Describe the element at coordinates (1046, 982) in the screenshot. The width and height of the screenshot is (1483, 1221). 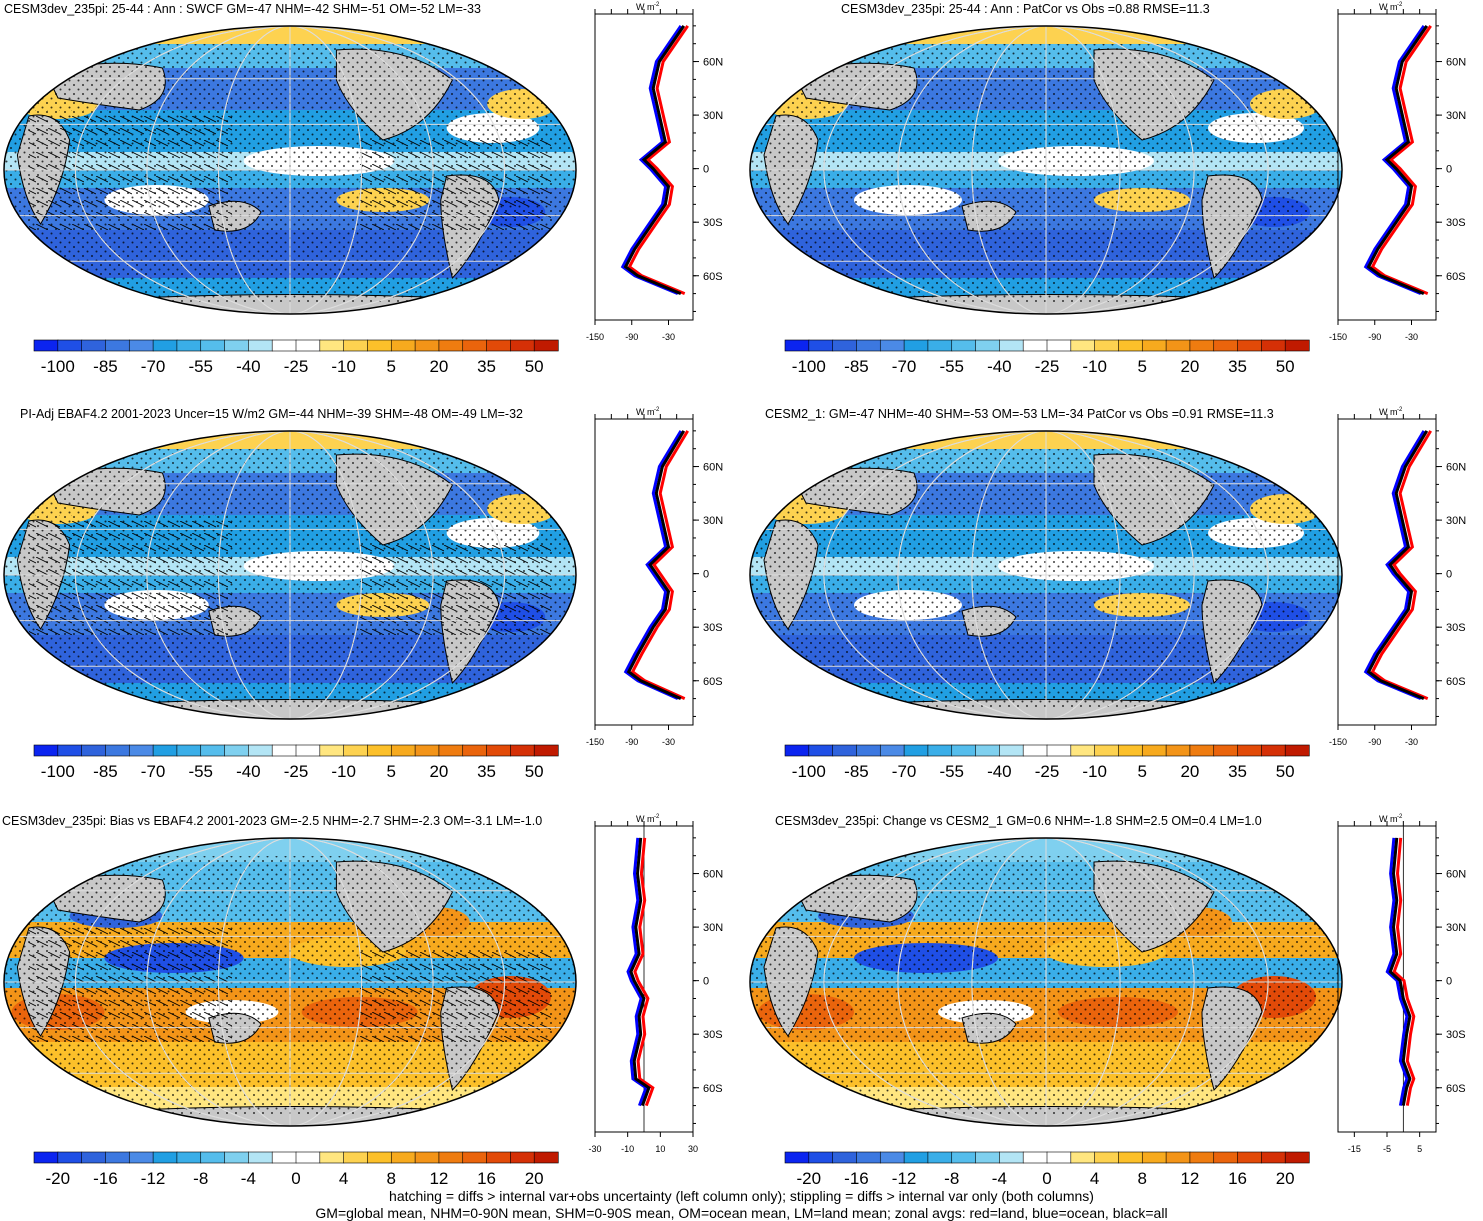
I see `global-map` at that location.